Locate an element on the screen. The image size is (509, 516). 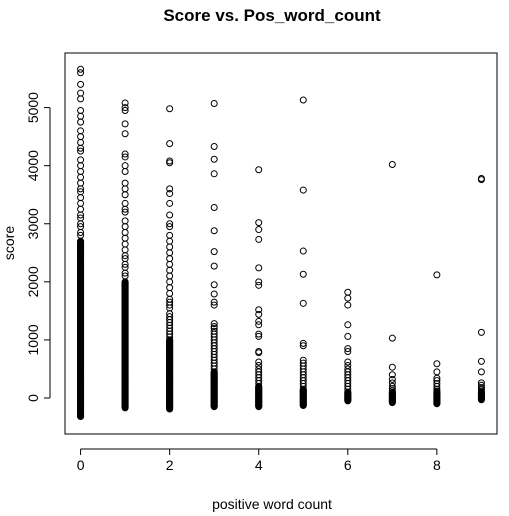
x-tick-label: 0 is located at coordinates (81, 465).